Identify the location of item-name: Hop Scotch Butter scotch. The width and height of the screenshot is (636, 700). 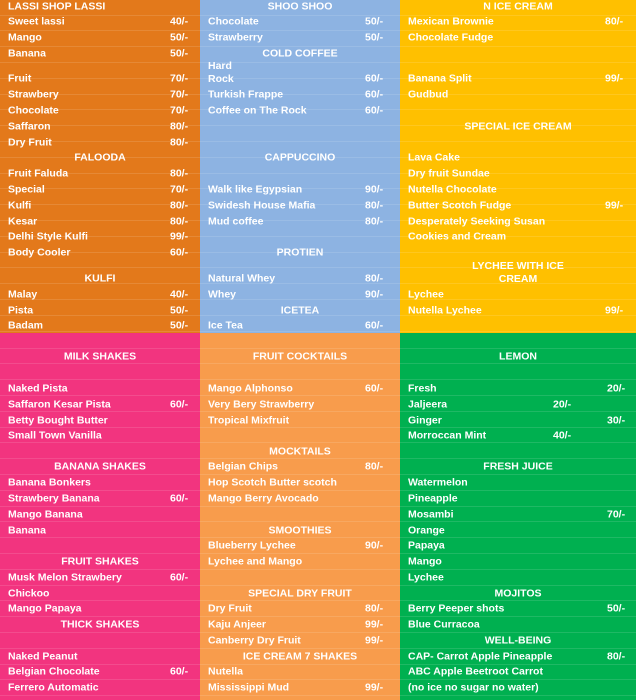
(272, 482).